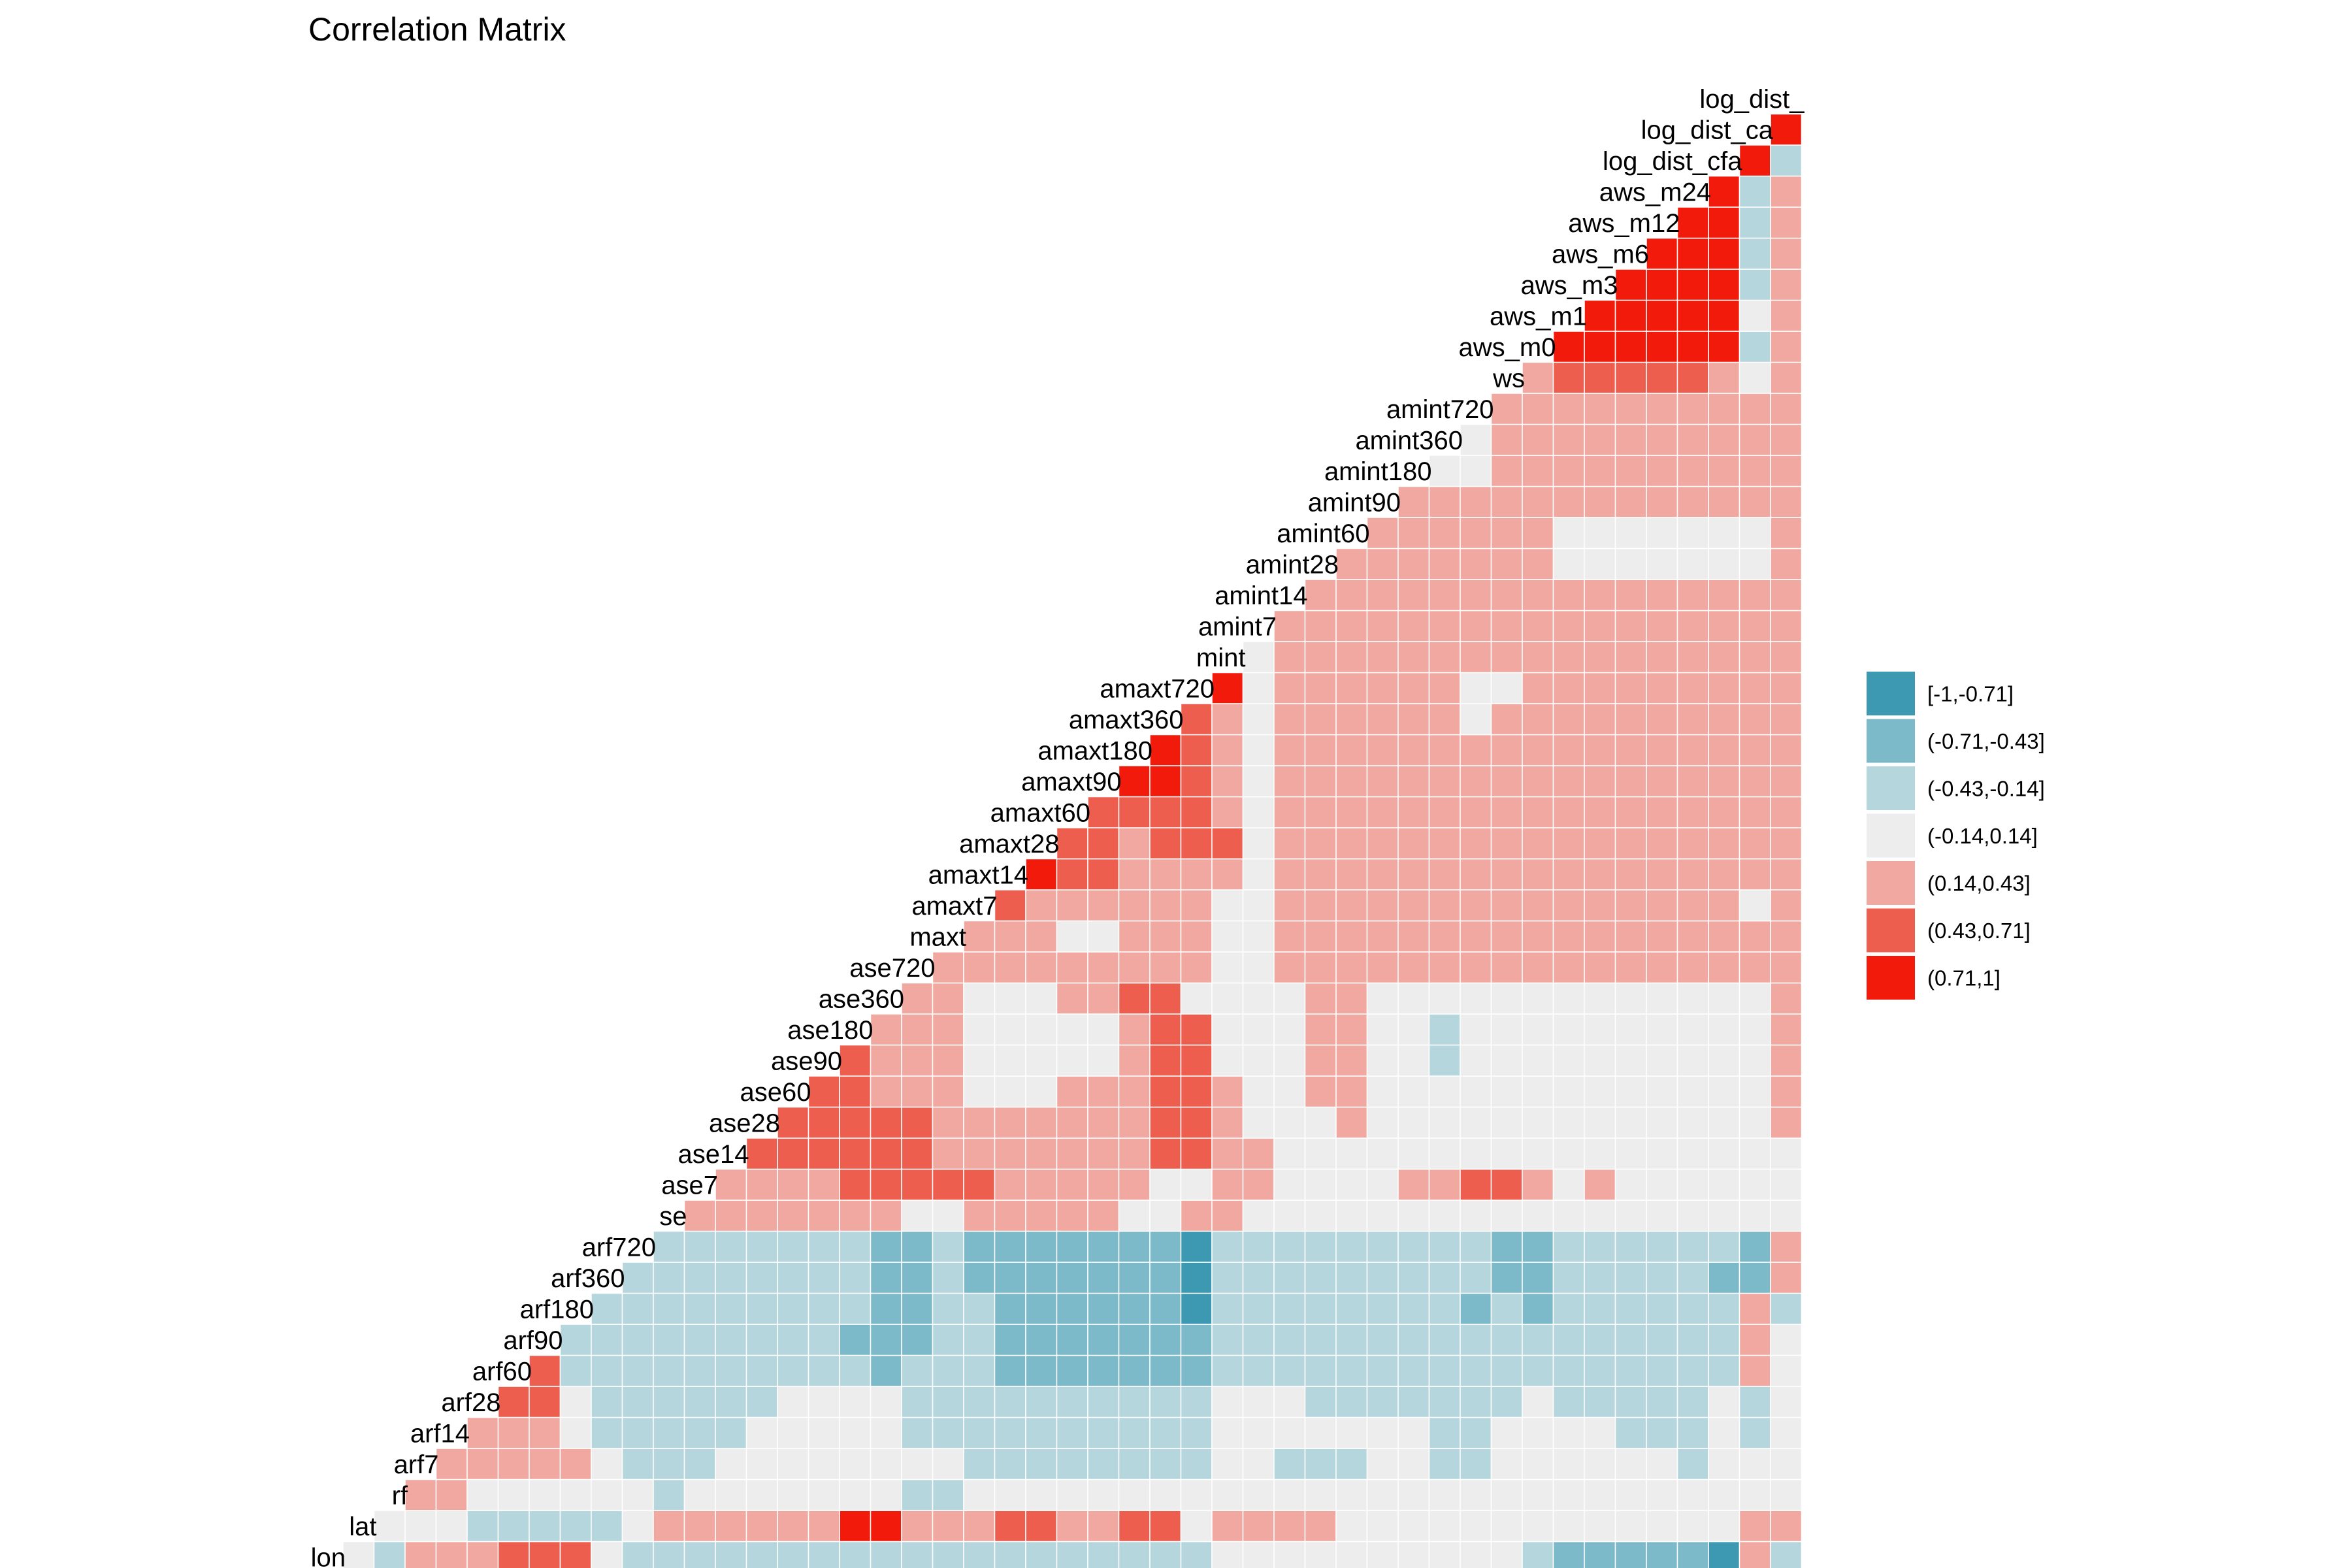 The height and width of the screenshot is (1568, 2352). Describe the element at coordinates (1258, 1122) in the screenshot. I see `heatmap-cell-ase28-amint7` at that location.